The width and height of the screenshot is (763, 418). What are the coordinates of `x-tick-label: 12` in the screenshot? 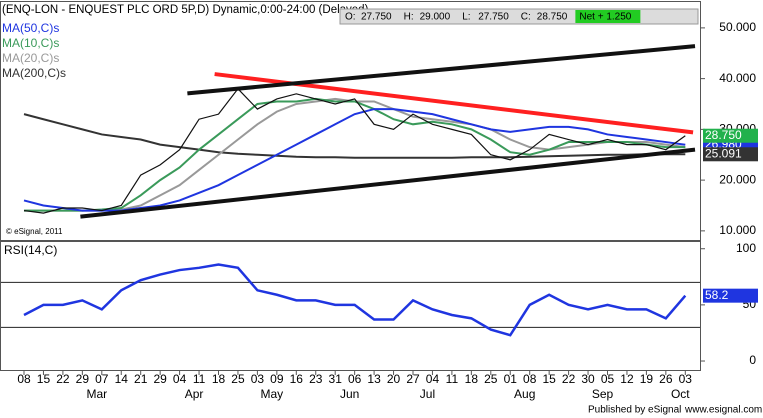 It's located at (627, 379).